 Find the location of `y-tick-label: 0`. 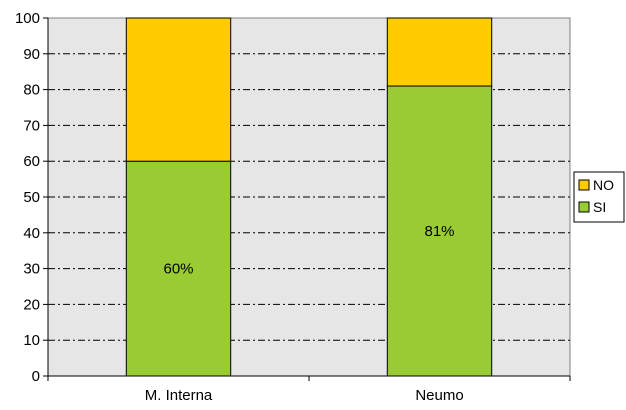

y-tick-label: 0 is located at coordinates (36, 376).